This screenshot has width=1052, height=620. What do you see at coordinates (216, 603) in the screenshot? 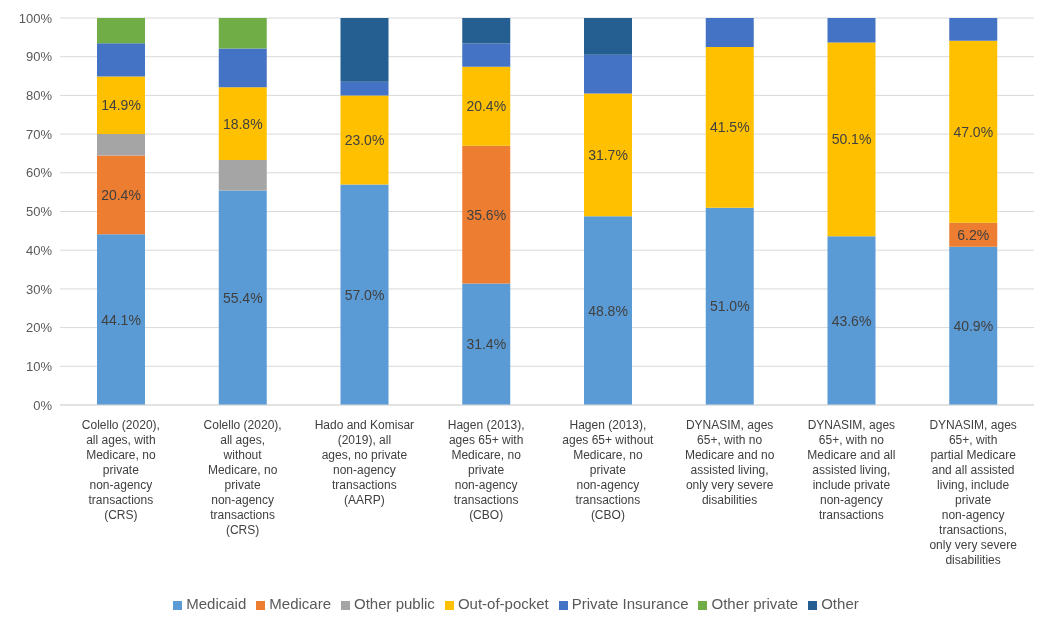
I see `legend-label: Medicaid` at bounding box center [216, 603].